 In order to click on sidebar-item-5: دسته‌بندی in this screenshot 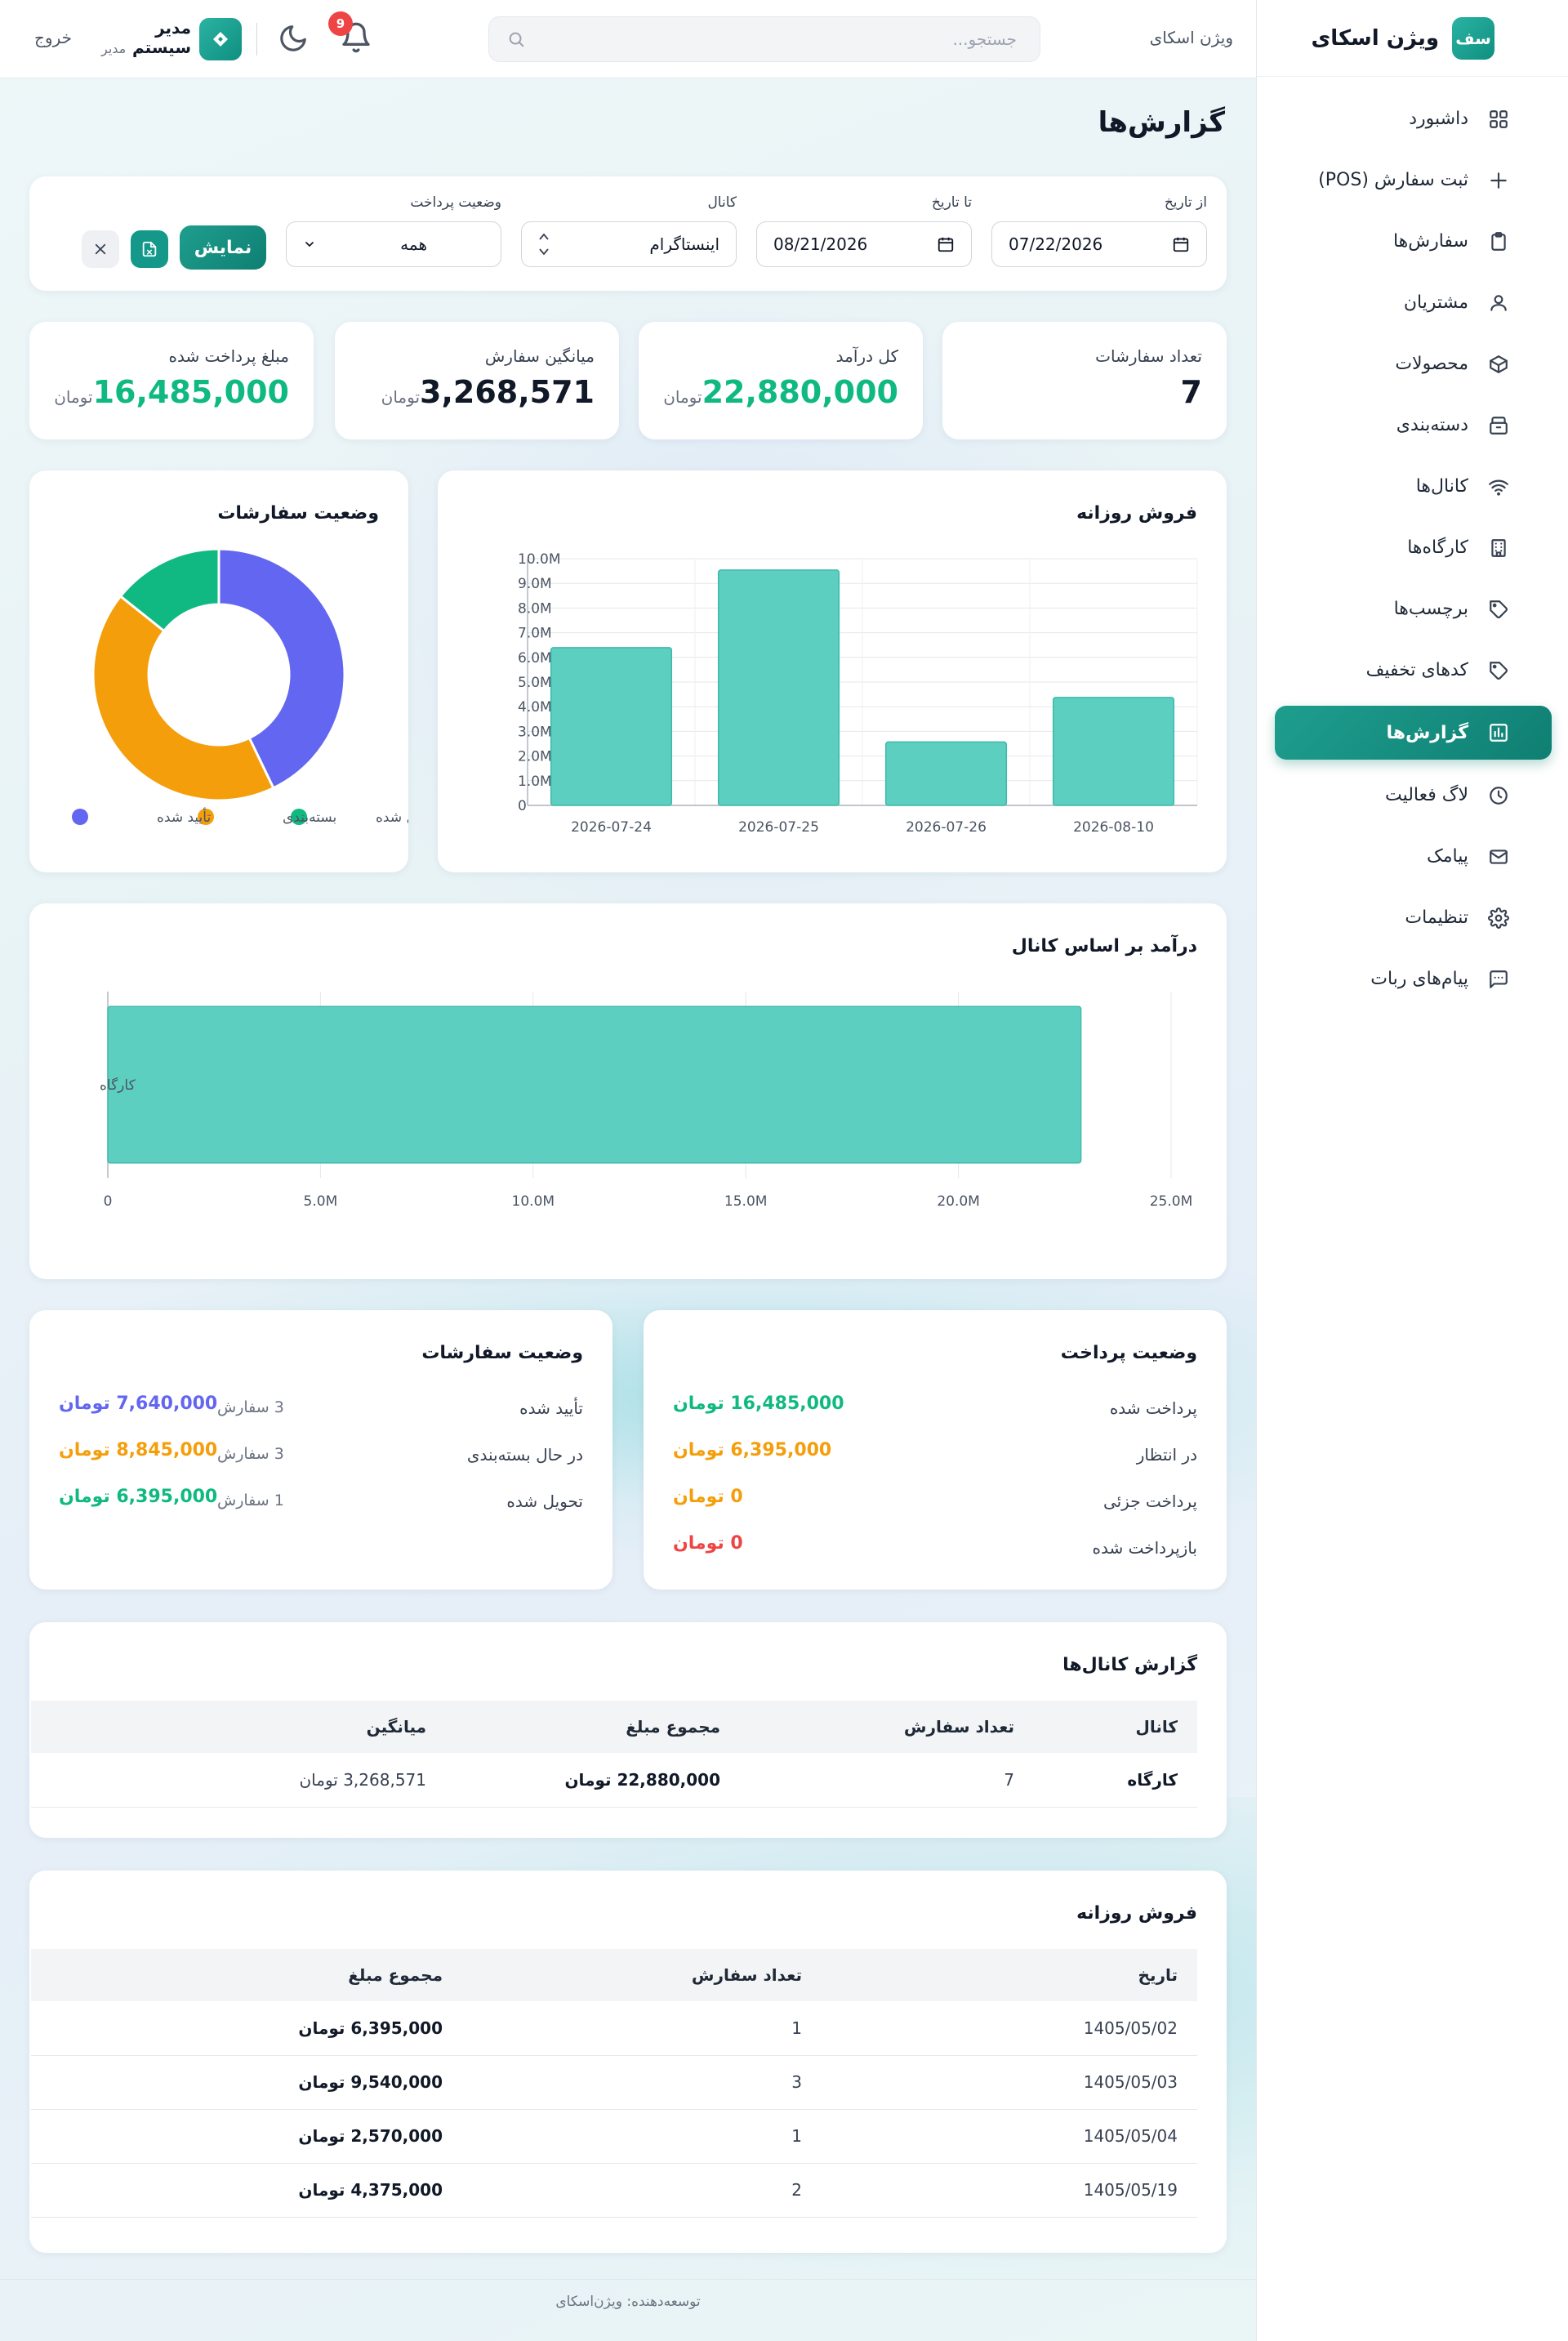, I will do `click(1413, 425)`.